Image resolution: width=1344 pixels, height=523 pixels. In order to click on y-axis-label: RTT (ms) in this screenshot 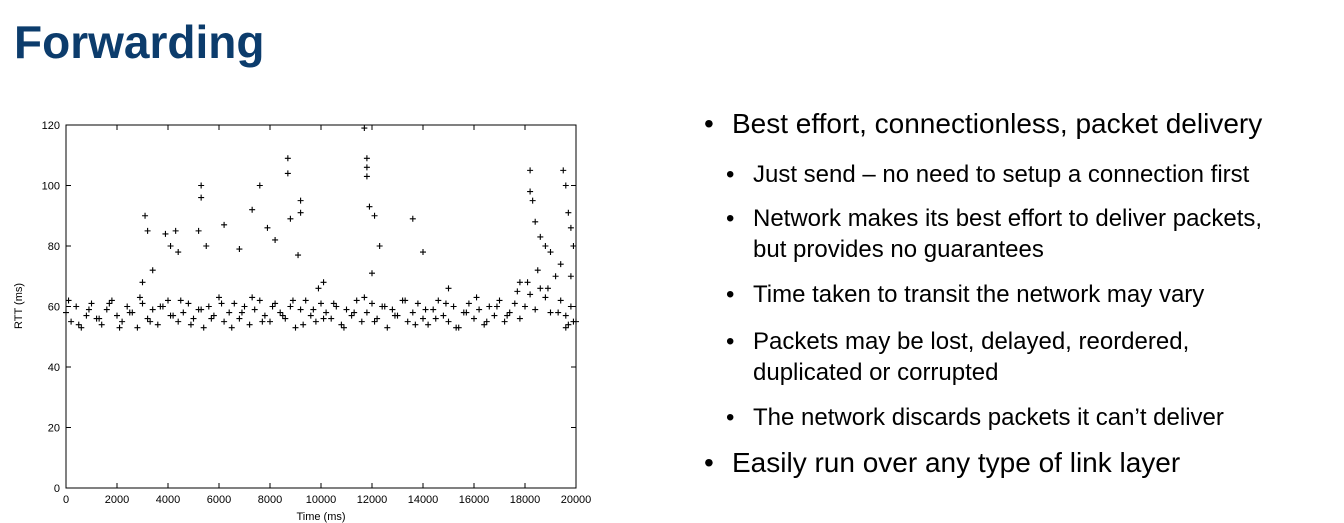, I will do `click(19, 306)`.